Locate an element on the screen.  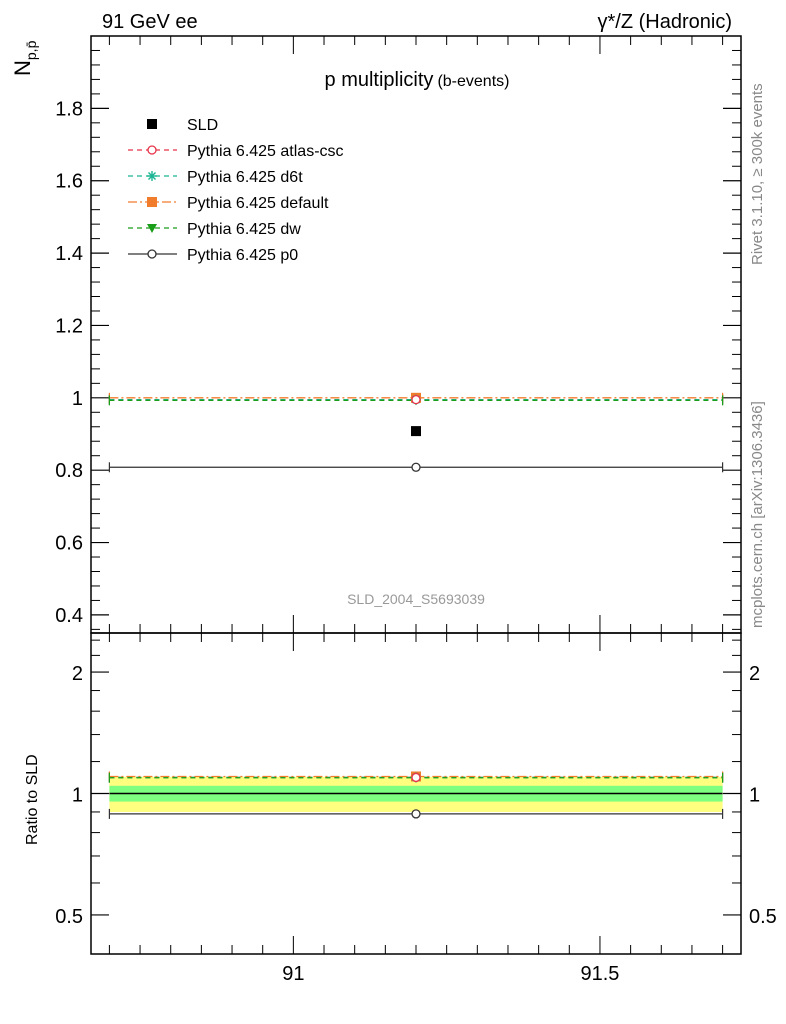
header-right: γ*/Z (Hadronic) is located at coordinates (665, 22).